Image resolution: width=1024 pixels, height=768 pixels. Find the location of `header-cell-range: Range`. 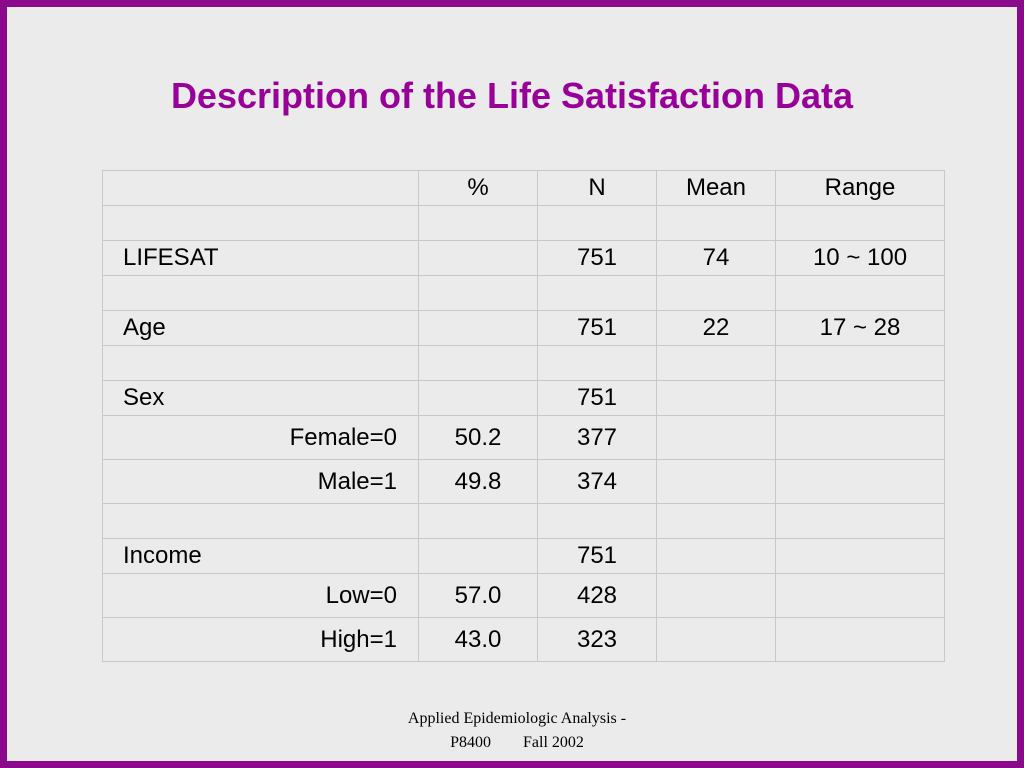

header-cell-range: Range is located at coordinates (860, 188).